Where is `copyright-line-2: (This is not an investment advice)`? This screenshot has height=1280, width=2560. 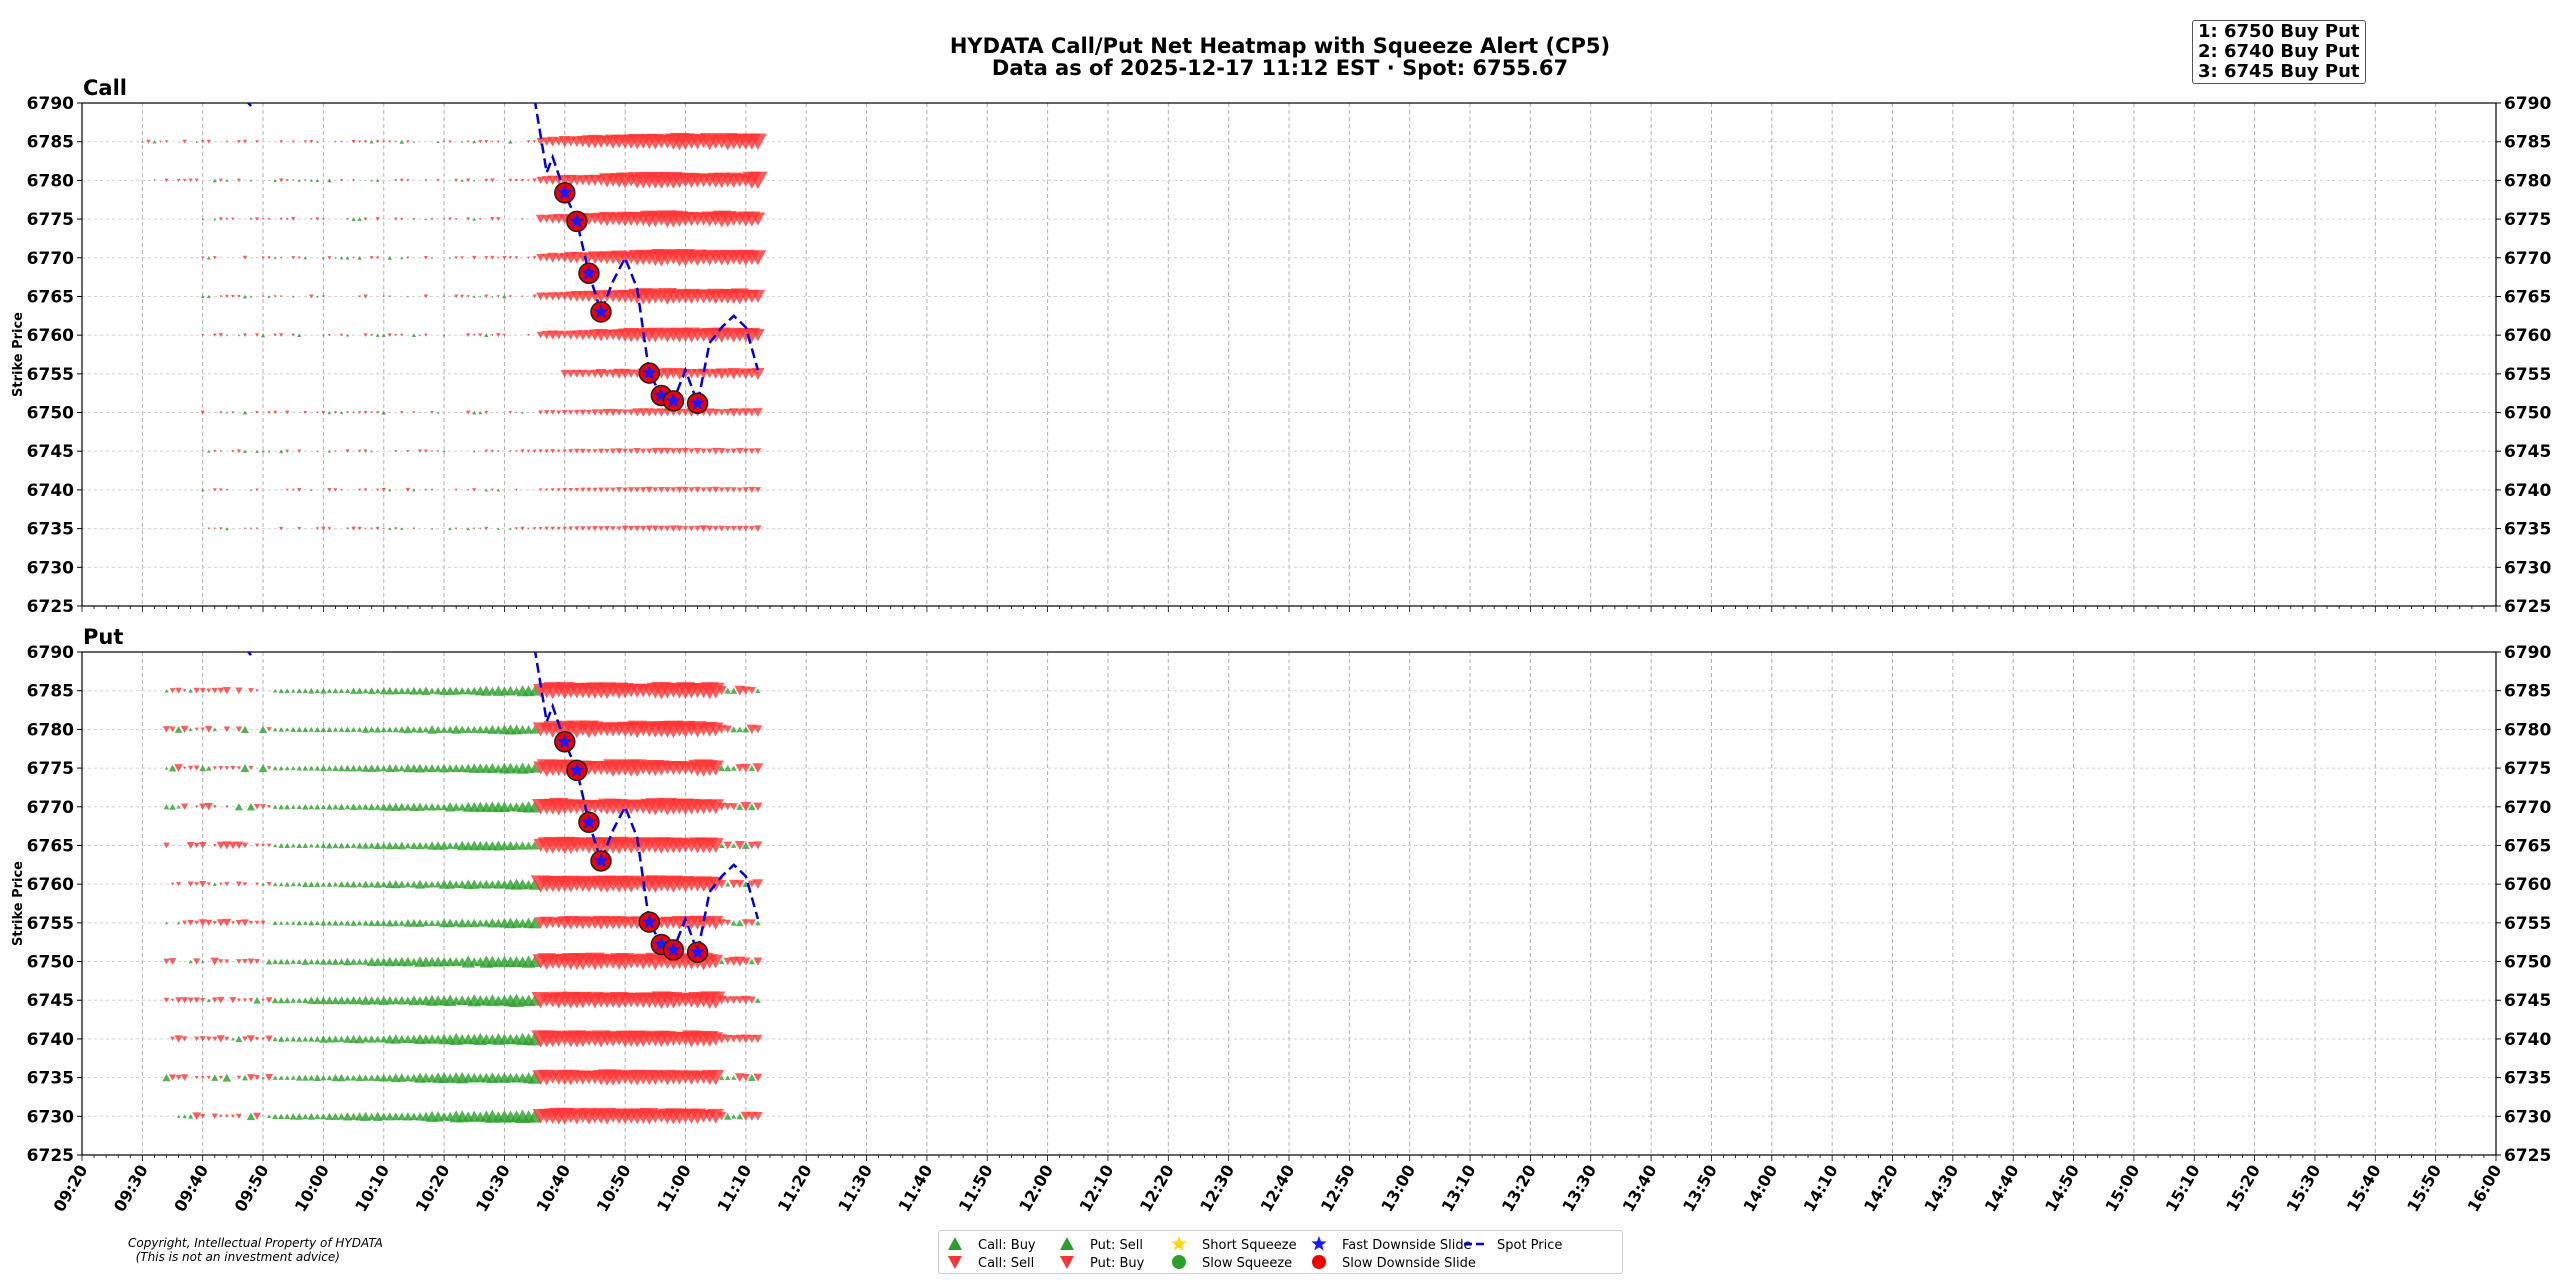 copyright-line-2: (This is not an investment advice) is located at coordinates (234, 1257).